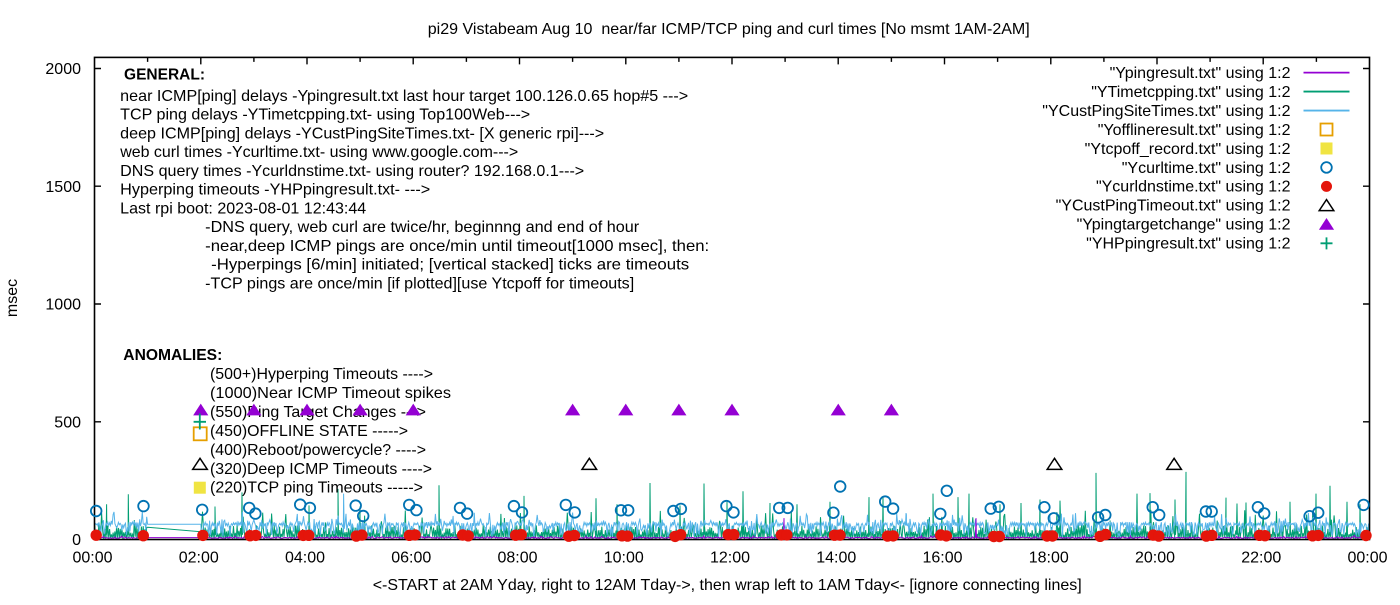  What do you see at coordinates (1184, 225) in the screenshot?
I see `svg-text: "Ypingtargetchange" using 1:2` at bounding box center [1184, 225].